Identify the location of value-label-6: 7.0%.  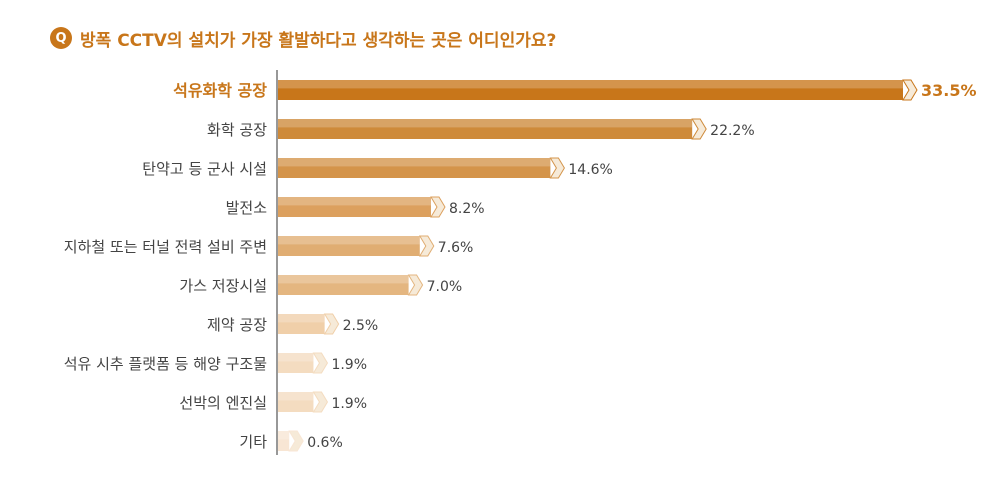
(445, 287).